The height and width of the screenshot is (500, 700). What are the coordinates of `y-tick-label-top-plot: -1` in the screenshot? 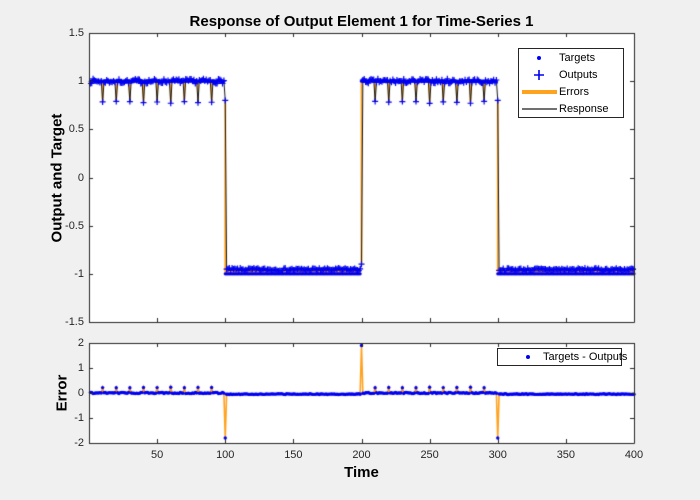 It's located at (79, 273).